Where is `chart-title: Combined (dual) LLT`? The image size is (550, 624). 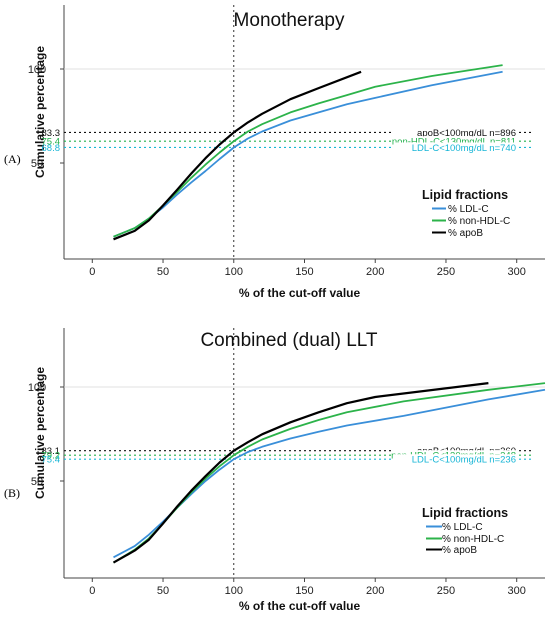 chart-title: Combined (dual) LLT is located at coordinates (288, 340).